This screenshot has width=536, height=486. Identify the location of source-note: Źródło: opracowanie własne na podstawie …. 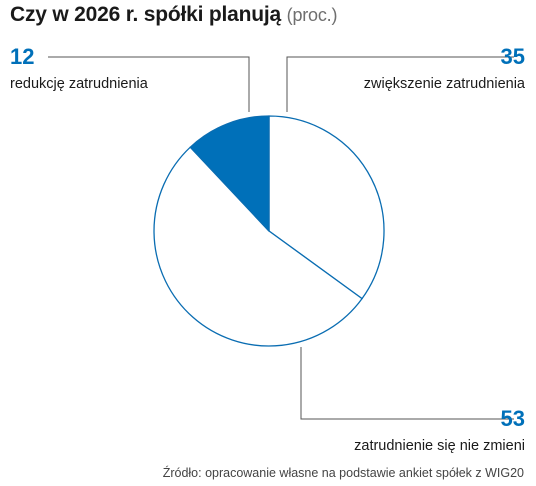
(343, 473).